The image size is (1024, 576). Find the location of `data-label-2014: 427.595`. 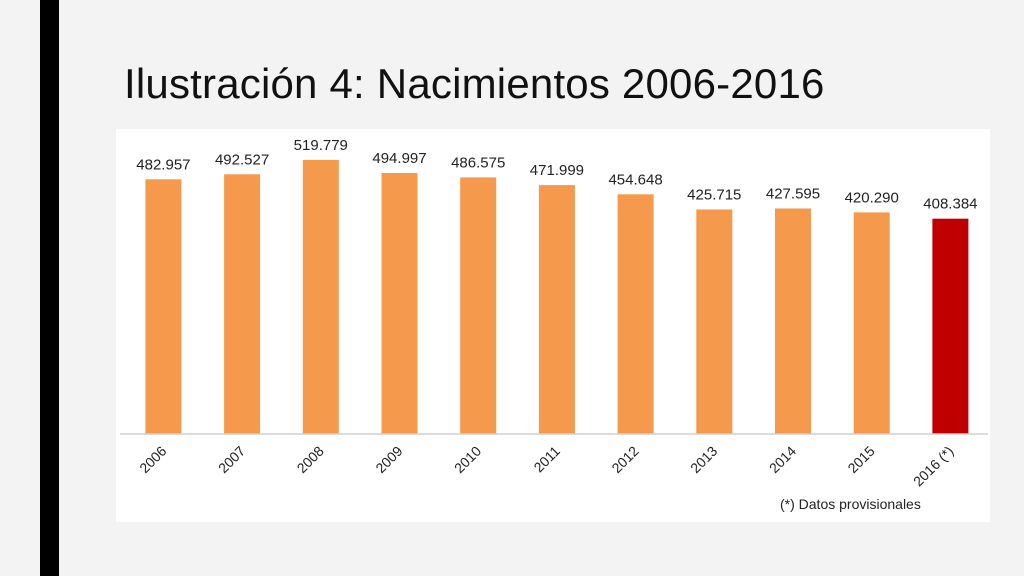

data-label-2014: 427.595 is located at coordinates (793, 194).